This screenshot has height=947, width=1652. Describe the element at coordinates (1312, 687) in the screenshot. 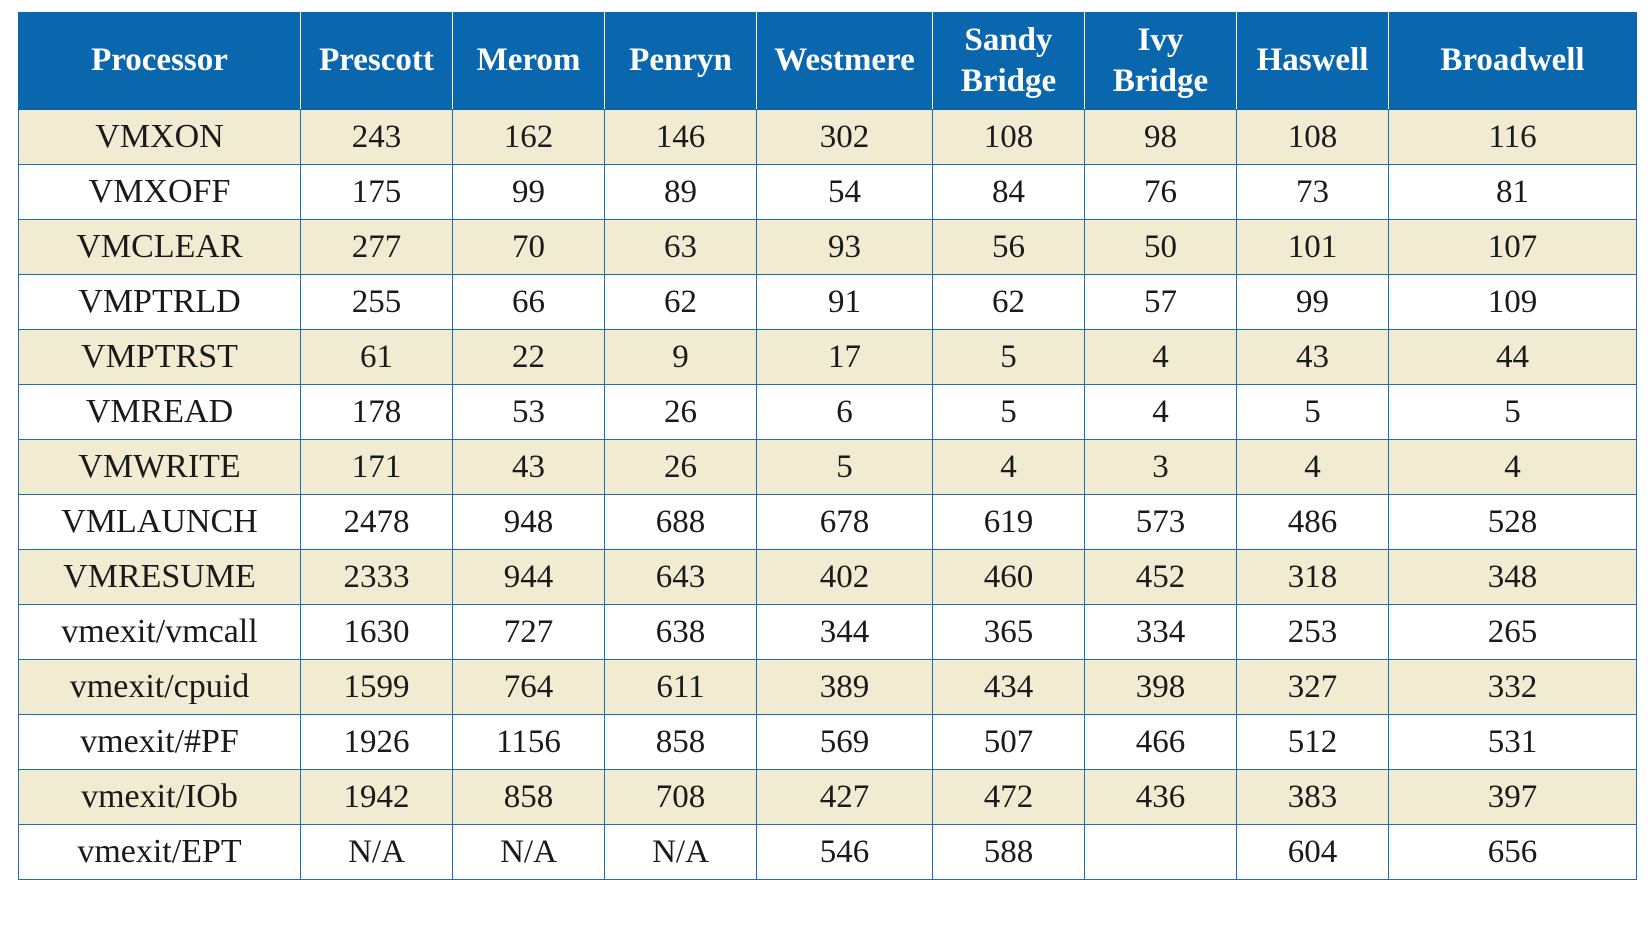

I see `cell-haswell: 327` at that location.